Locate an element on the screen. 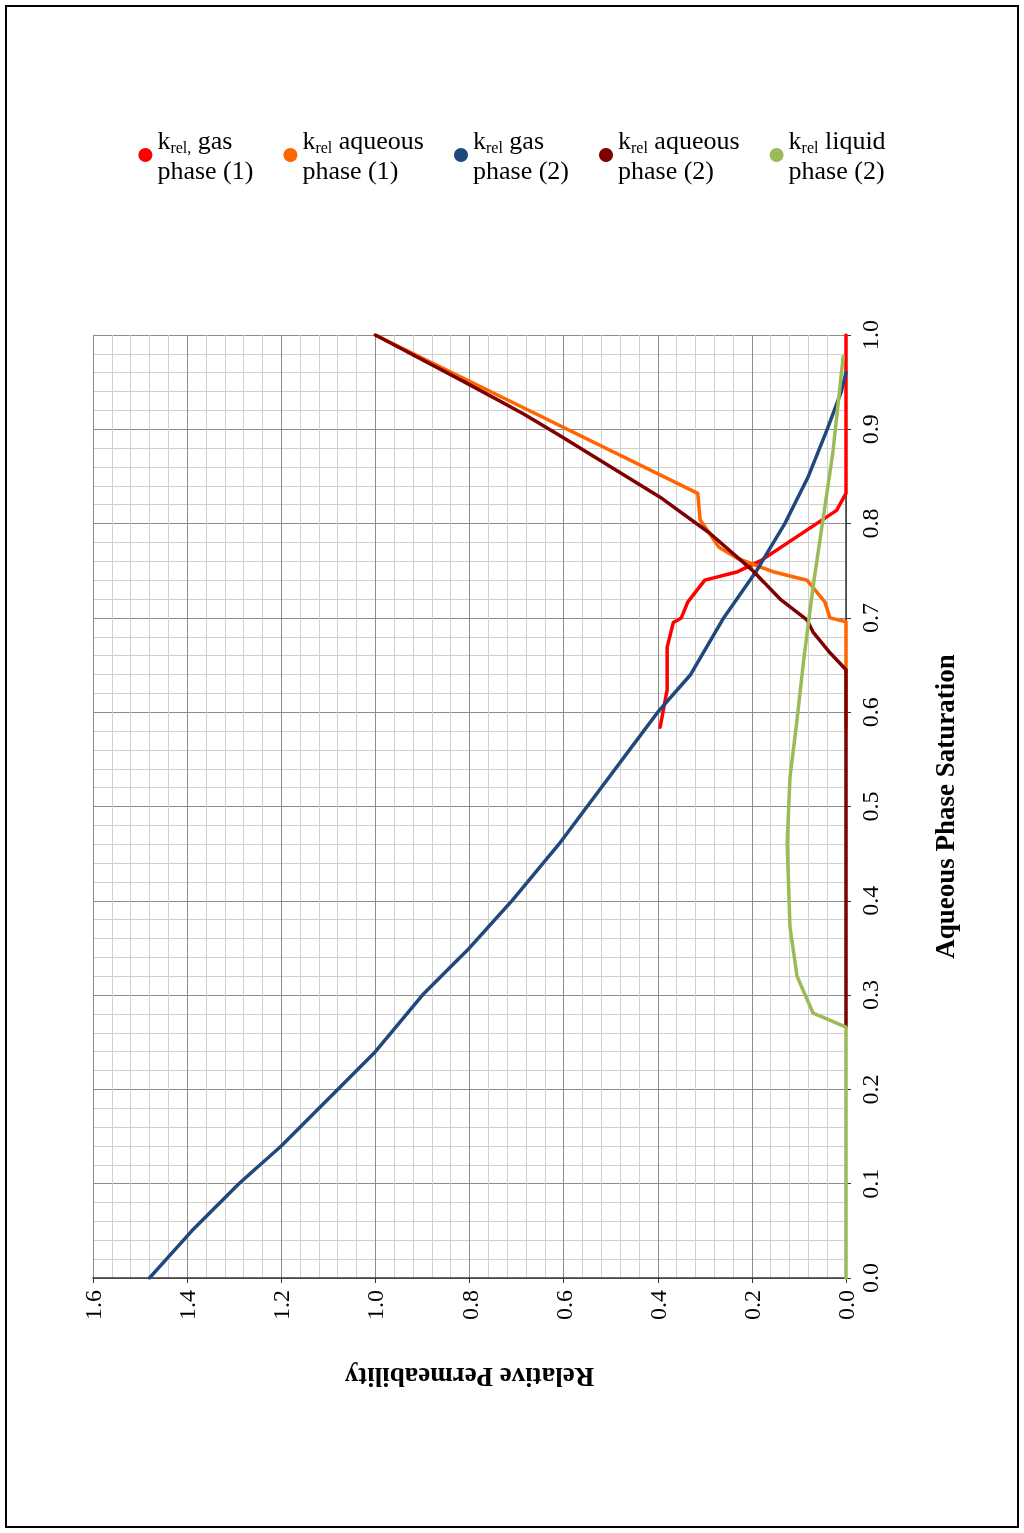 The image size is (1024, 1533). y-tick-label: 0.7 is located at coordinates (870, 617).